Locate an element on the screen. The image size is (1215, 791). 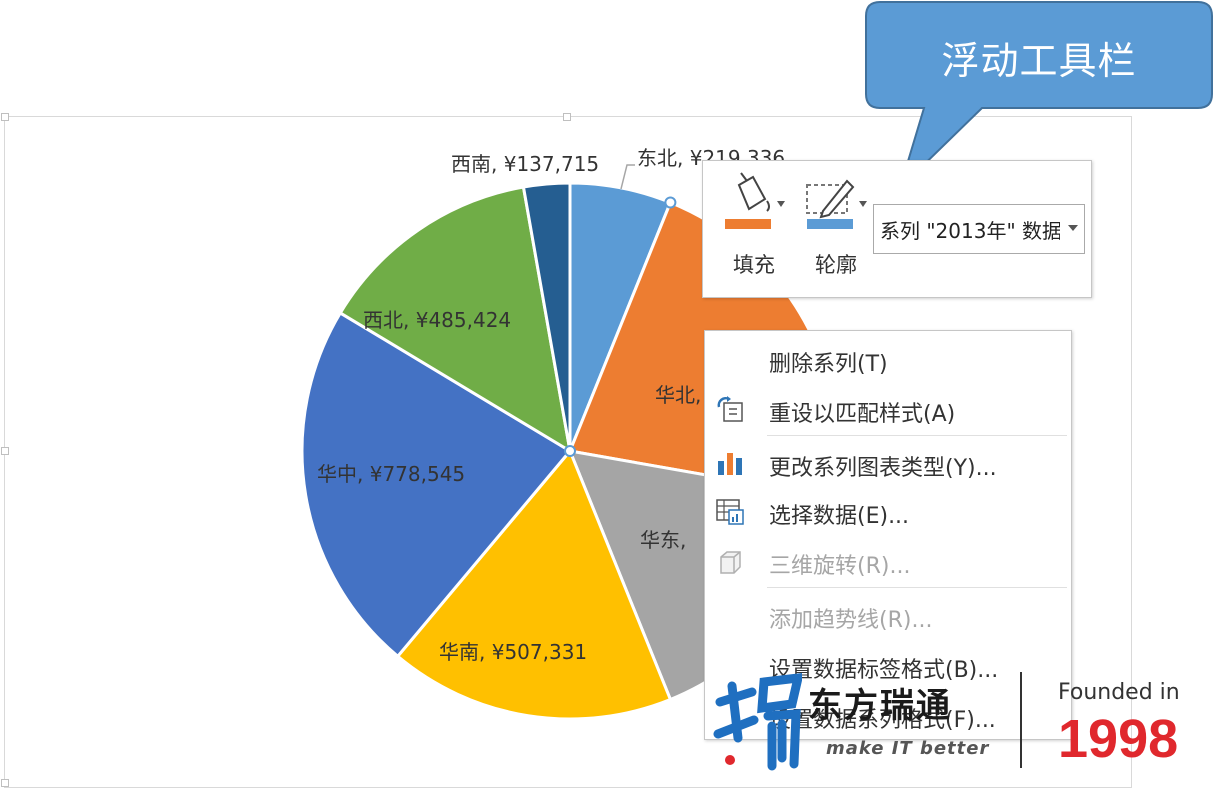
3d-rotation-icon is located at coordinates (730, 562).